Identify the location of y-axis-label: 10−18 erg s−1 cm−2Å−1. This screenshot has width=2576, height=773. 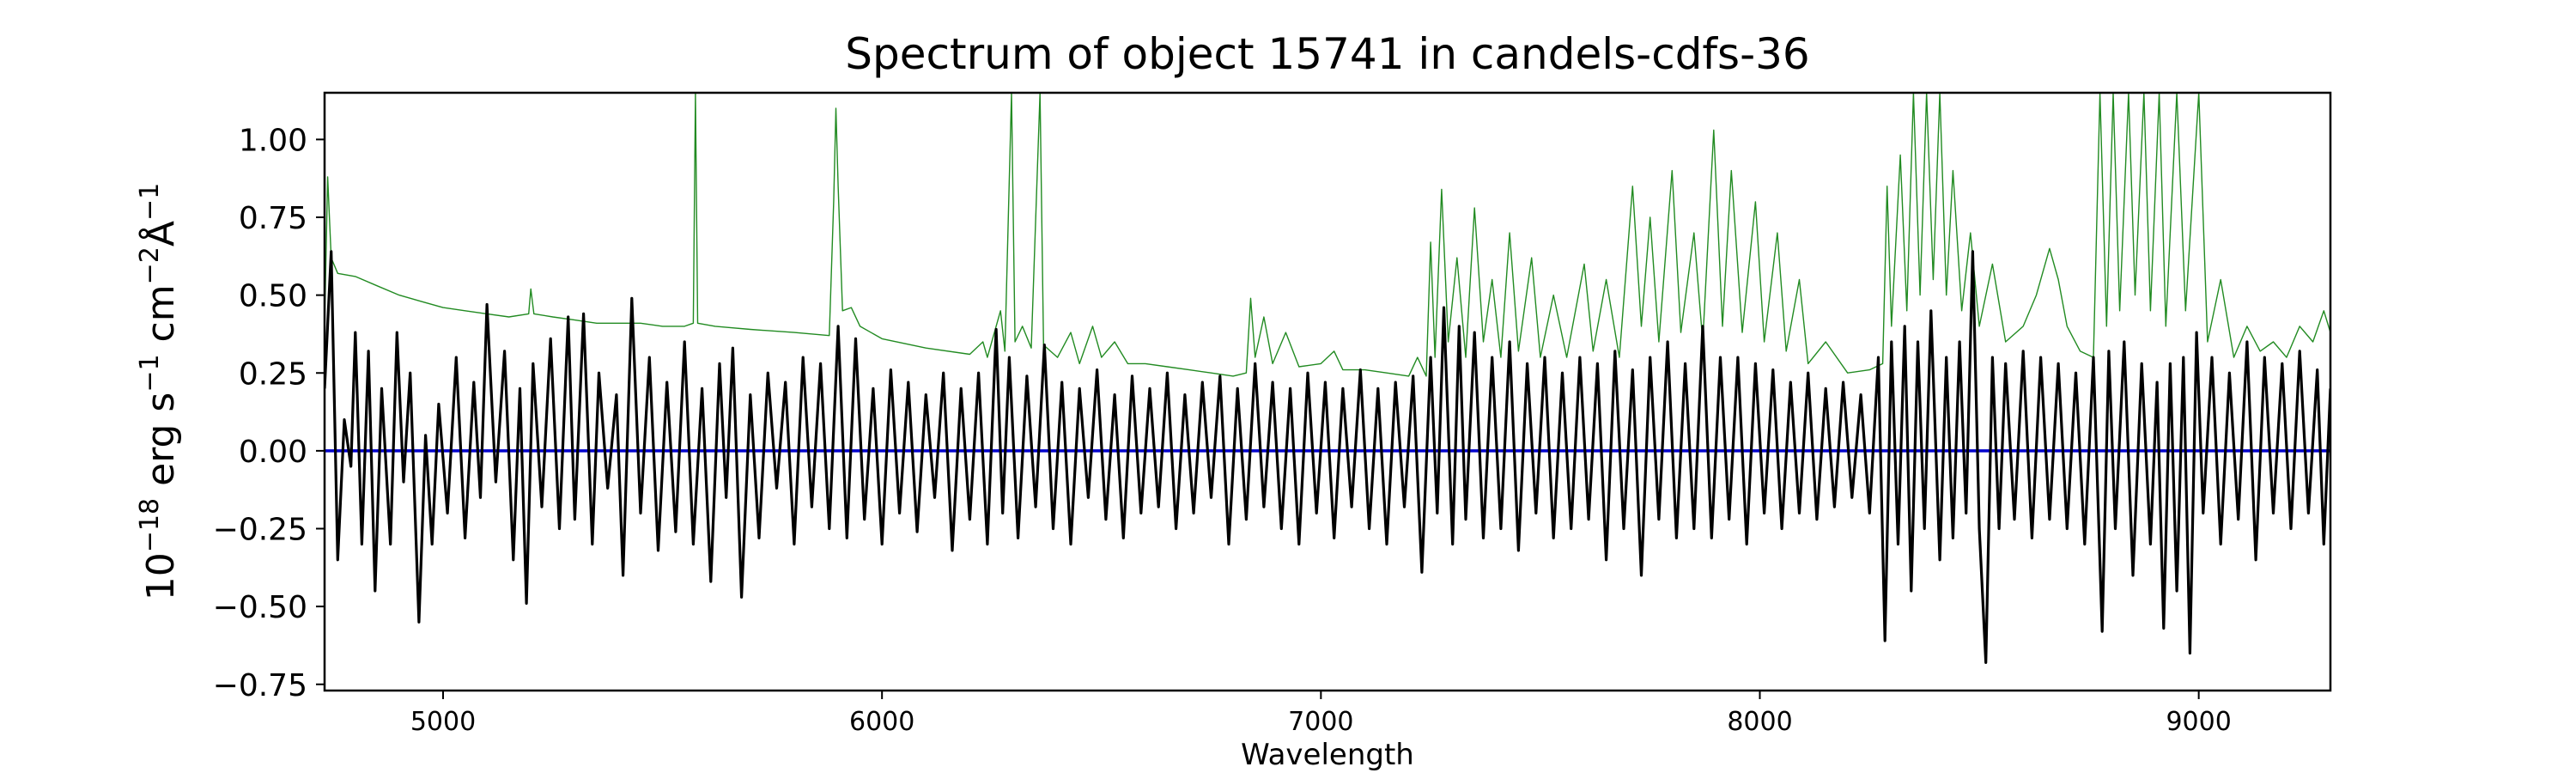
(159, 391).